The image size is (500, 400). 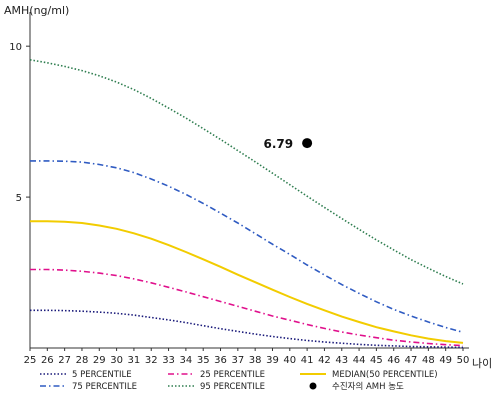 What do you see at coordinates (289, 360) in the screenshot?
I see `x-tick-label: 40` at bounding box center [289, 360].